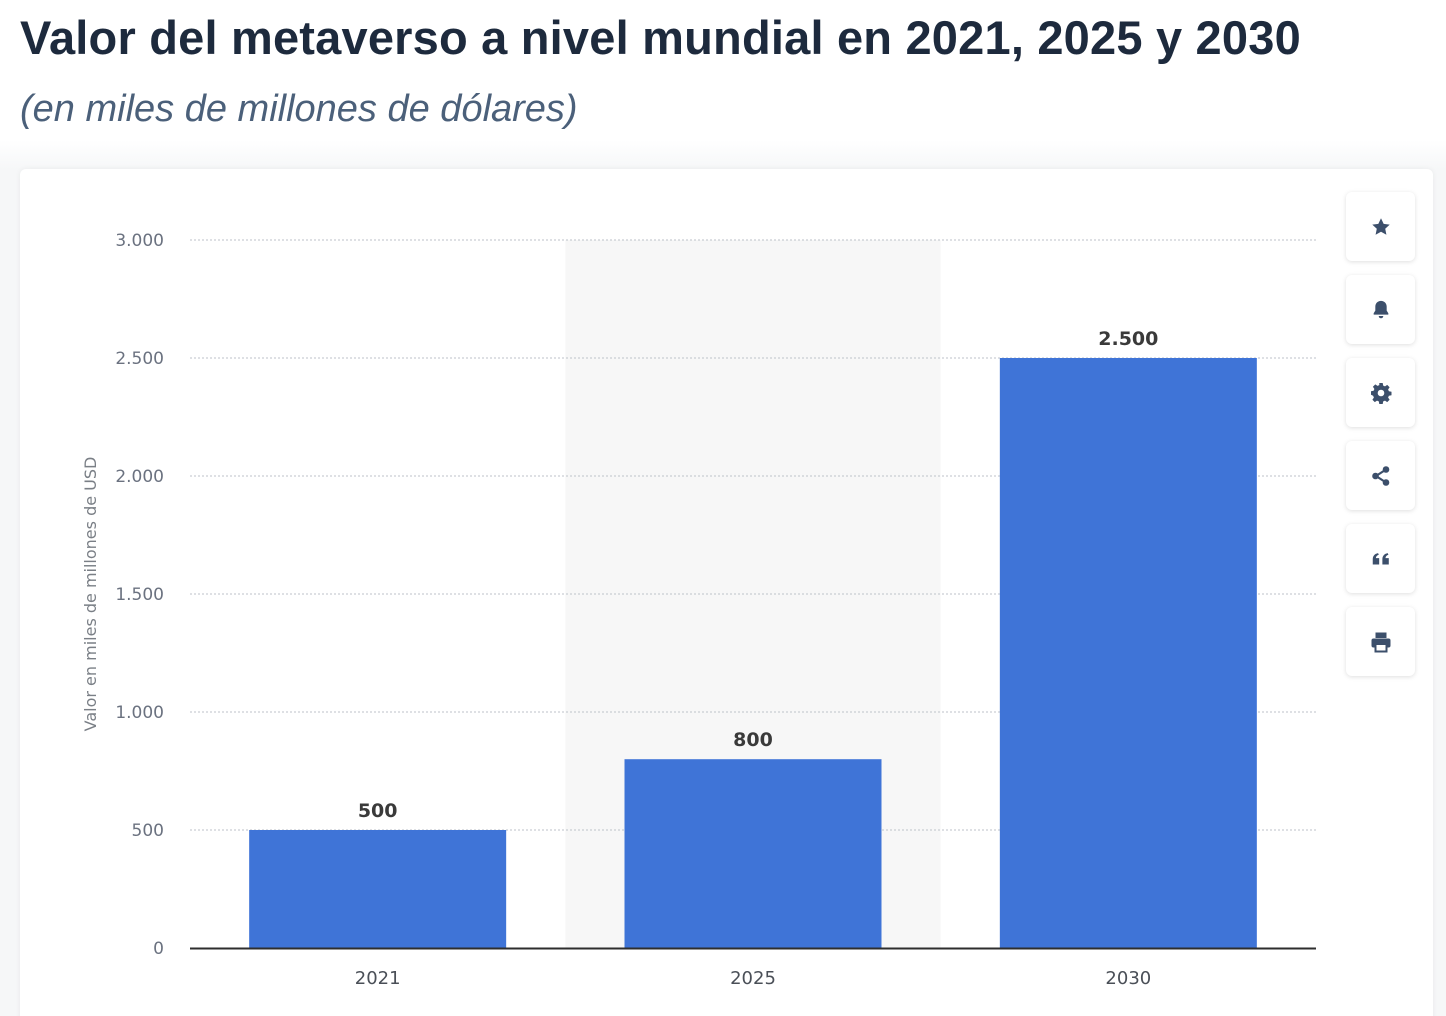 This screenshot has height=1016, width=1446. What do you see at coordinates (158, 949) in the screenshot?
I see `y-tick-label: 0` at bounding box center [158, 949].